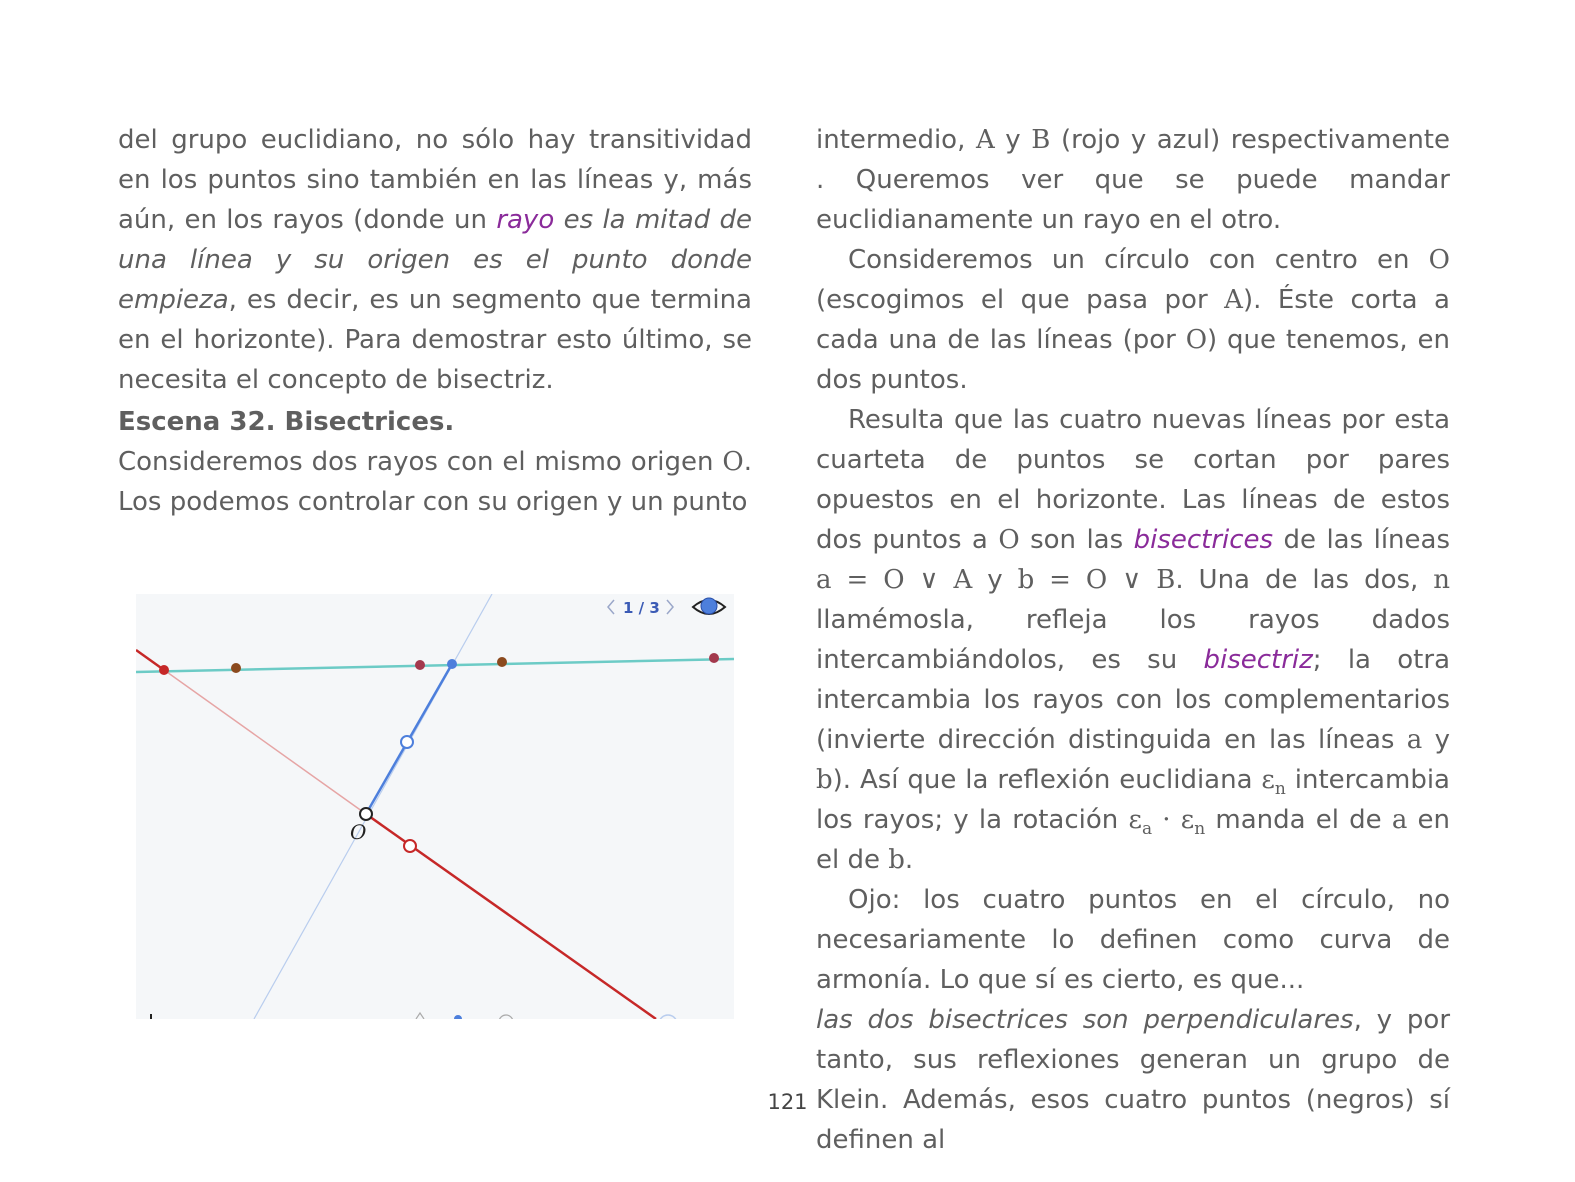  What do you see at coordinates (358, 832) in the screenshot?
I see `origin-label: O` at bounding box center [358, 832].